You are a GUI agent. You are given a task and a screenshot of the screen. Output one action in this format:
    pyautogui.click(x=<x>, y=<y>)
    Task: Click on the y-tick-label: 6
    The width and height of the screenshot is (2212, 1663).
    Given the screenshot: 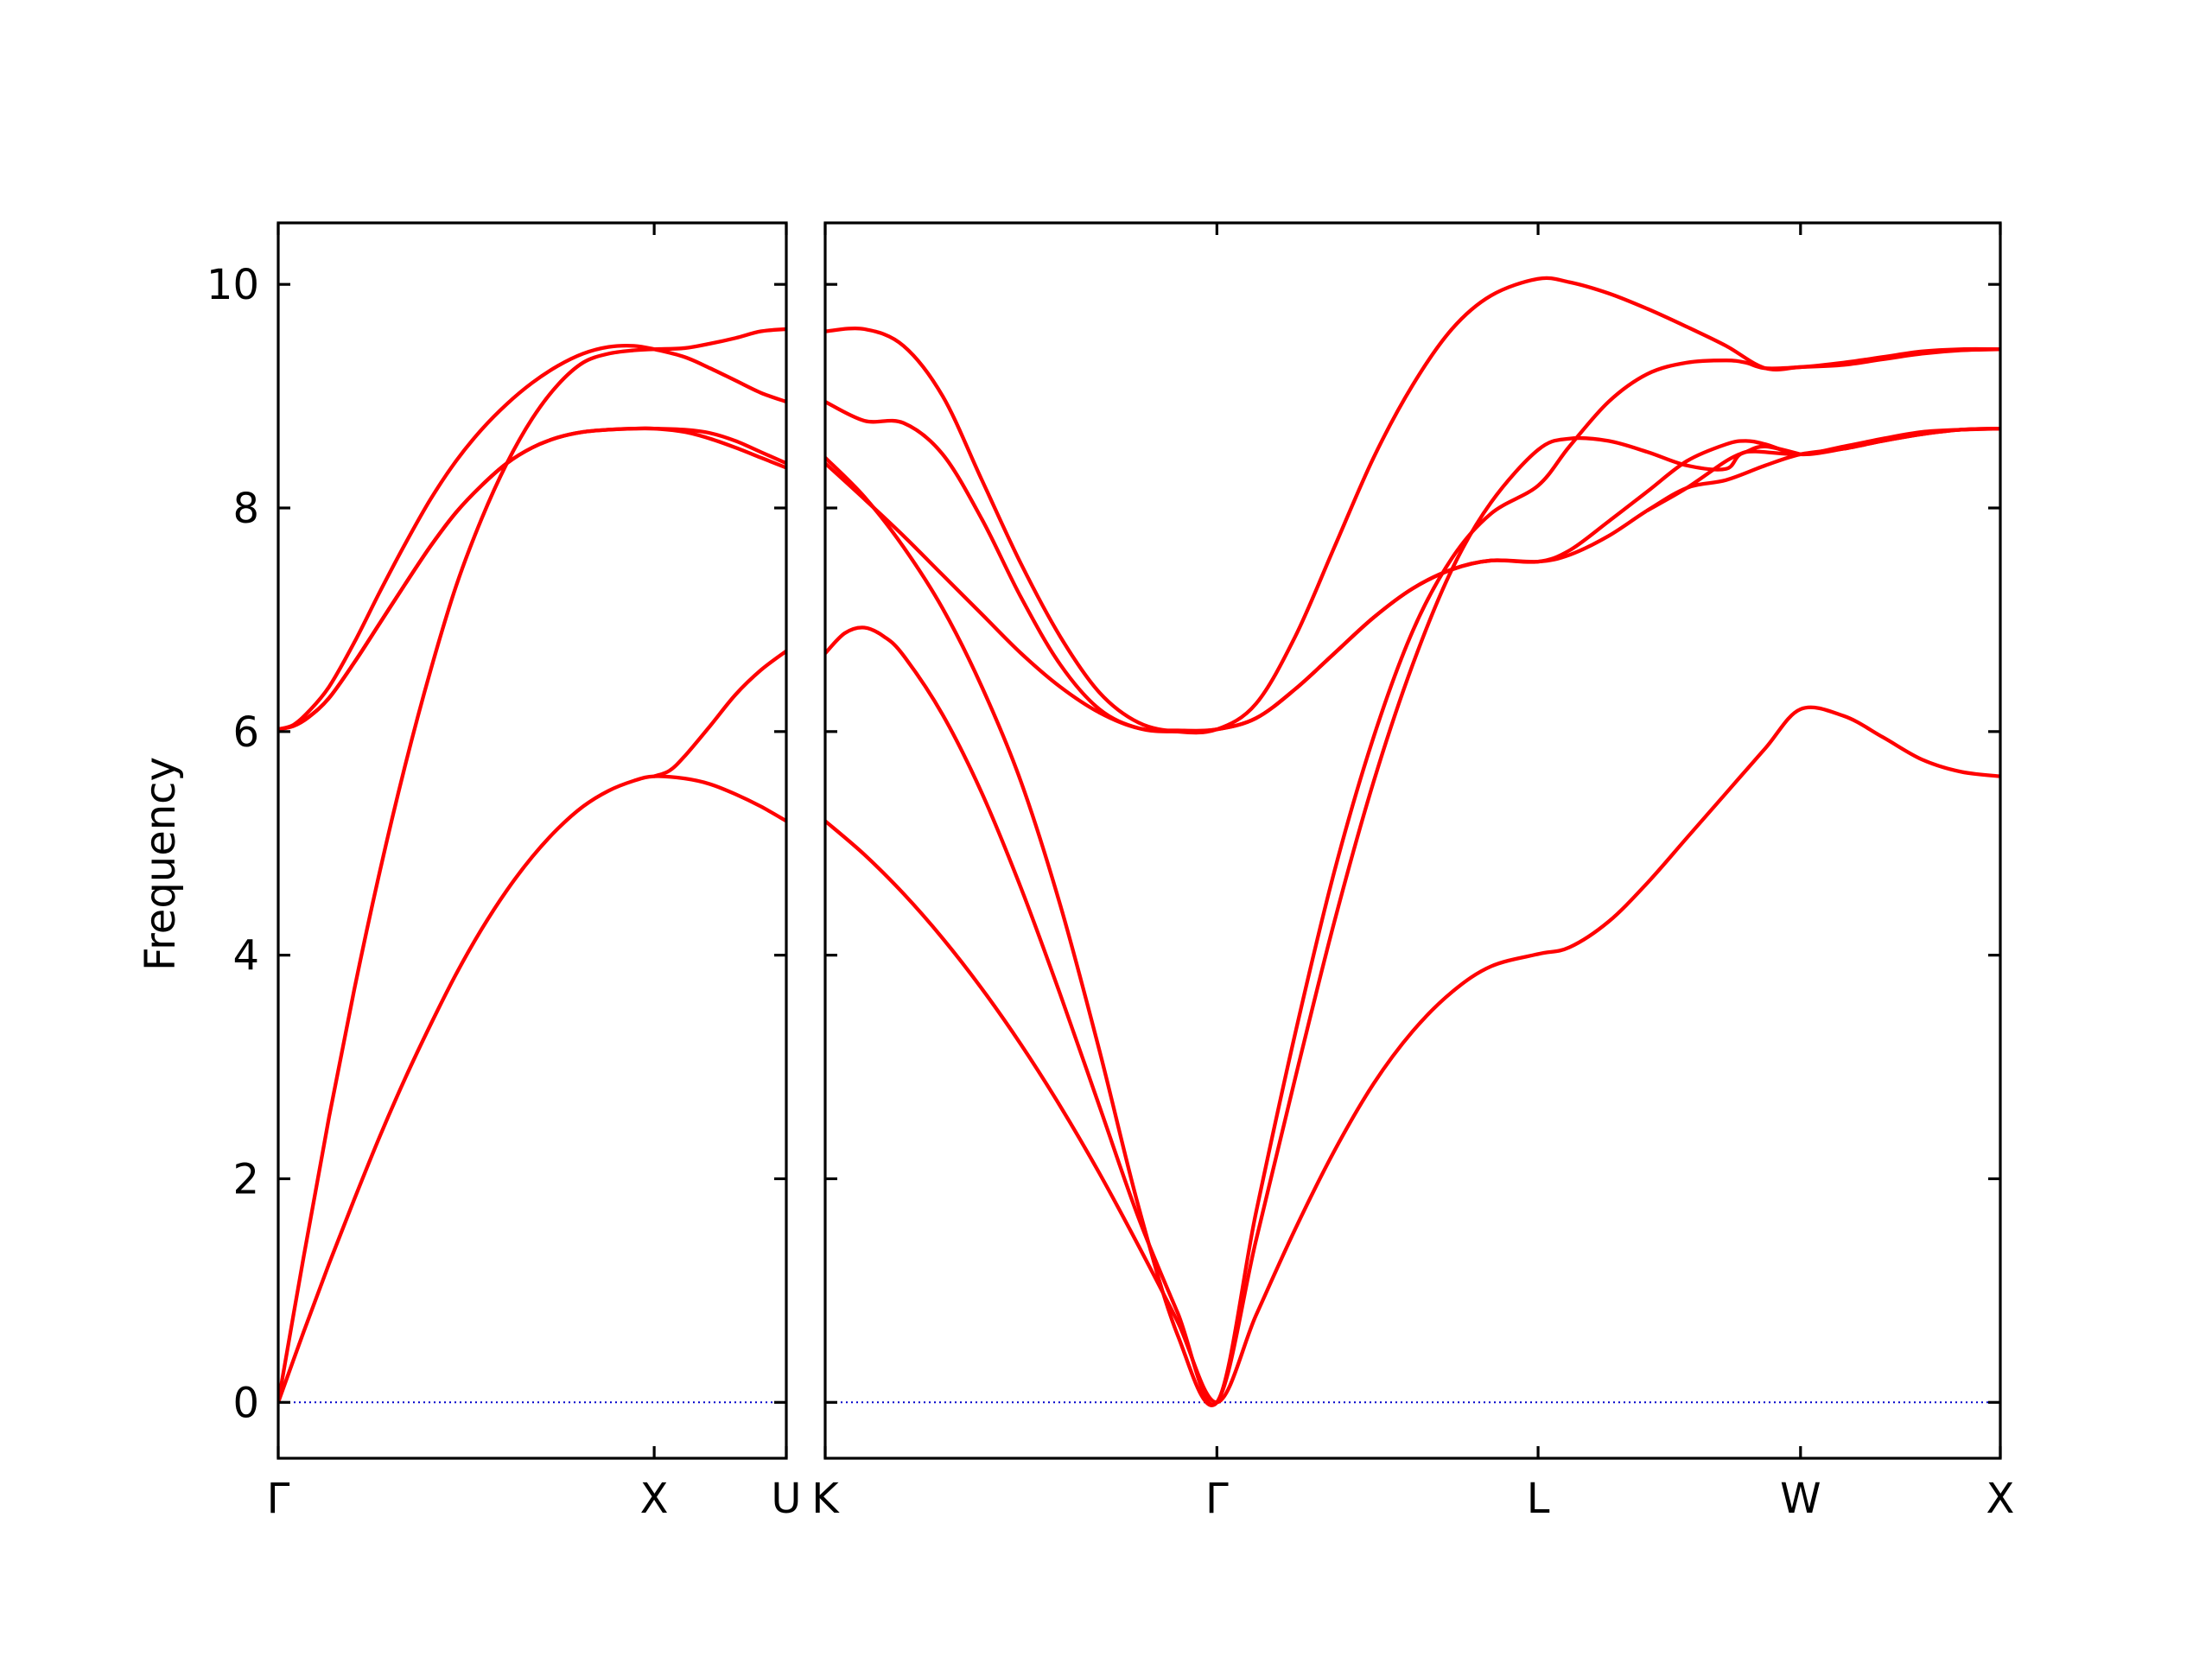 What is the action you would take?
    pyautogui.click(x=245, y=733)
    